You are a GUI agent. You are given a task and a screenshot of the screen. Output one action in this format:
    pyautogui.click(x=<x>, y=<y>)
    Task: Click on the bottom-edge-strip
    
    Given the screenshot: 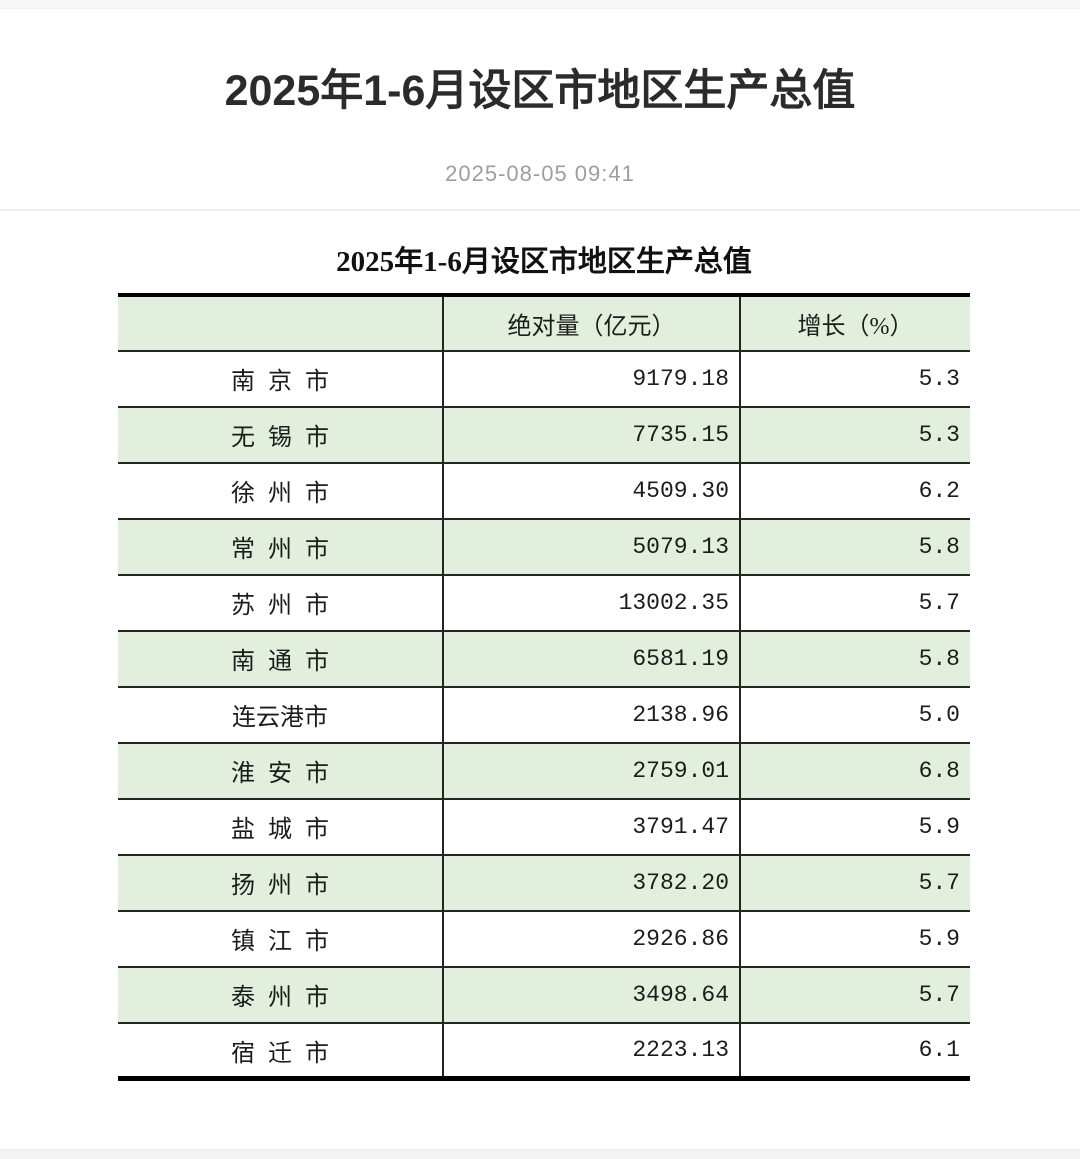 What is the action you would take?
    pyautogui.click(x=540, y=1154)
    